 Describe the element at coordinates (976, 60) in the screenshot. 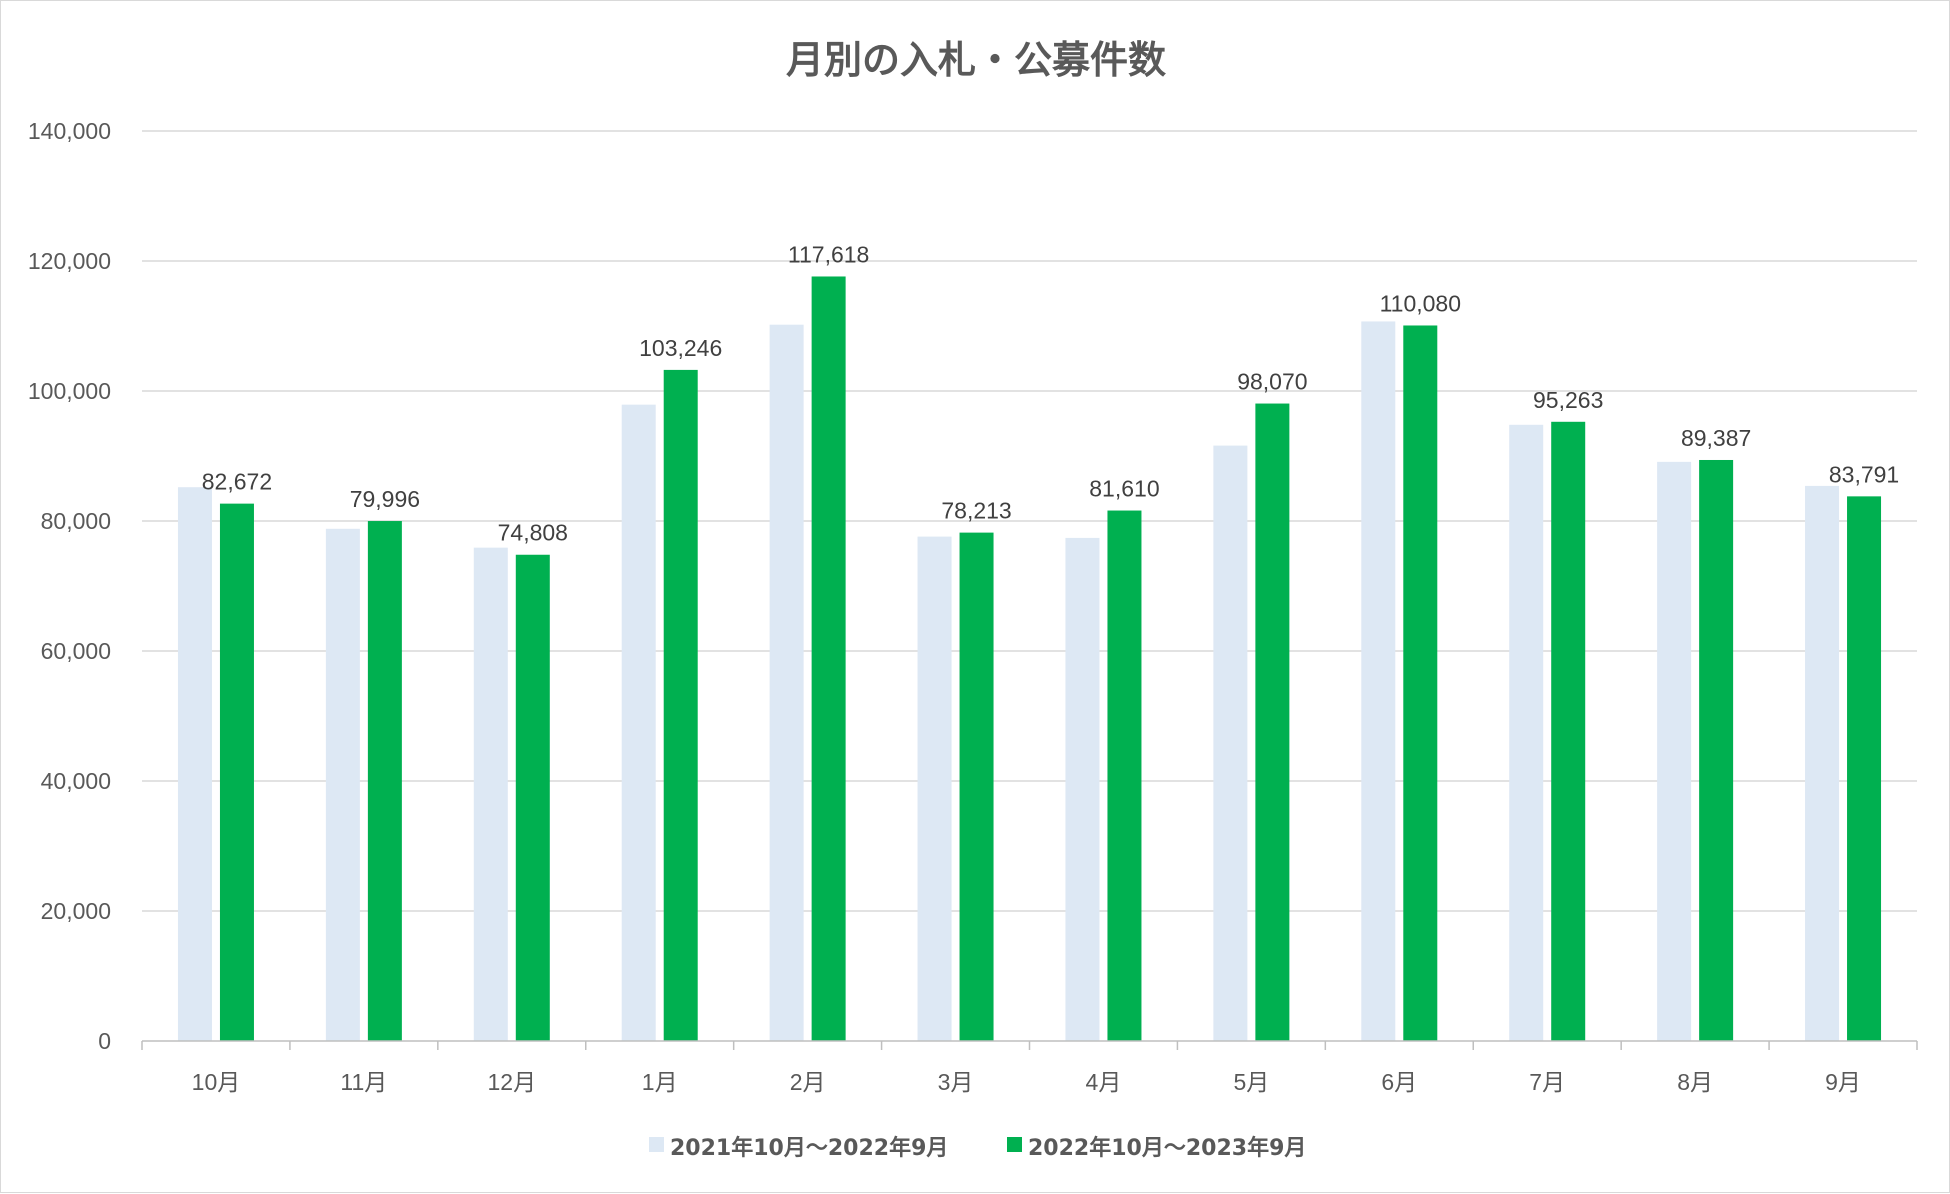

I see `chart-title: 月別の入札・公募件数` at that location.